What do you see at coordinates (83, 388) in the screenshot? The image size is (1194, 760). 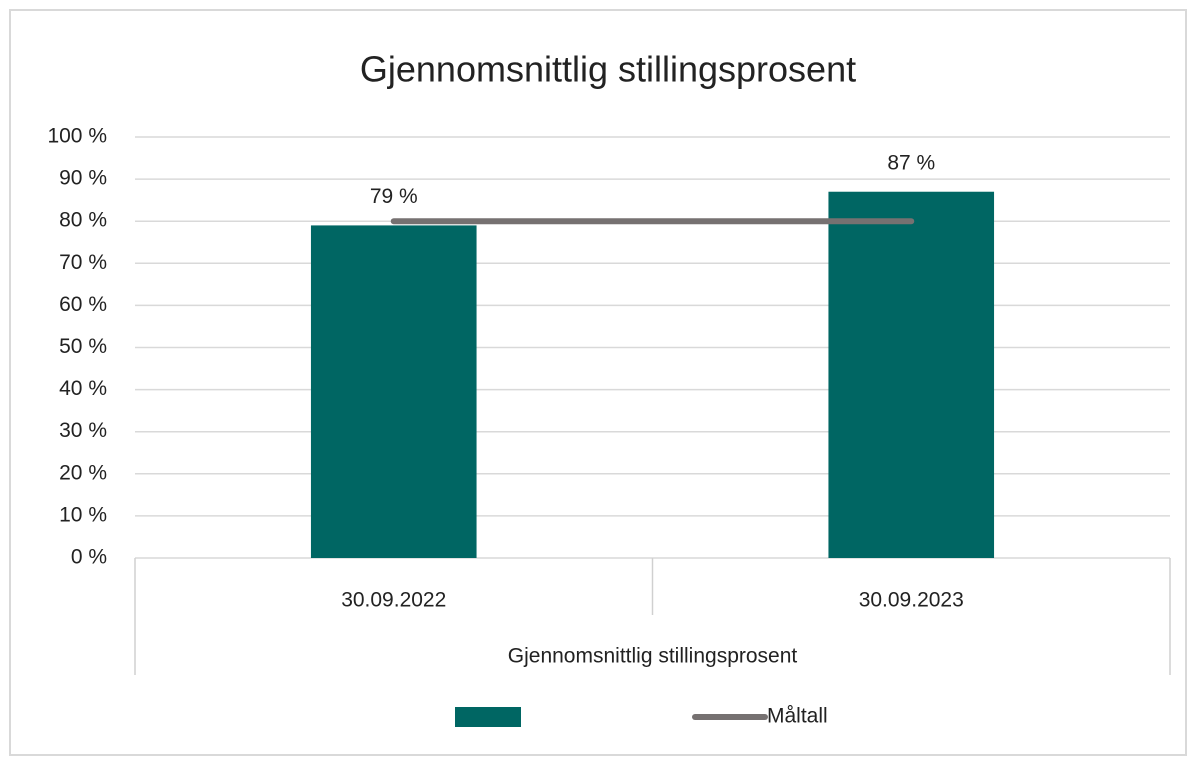 I see `y-tick-label: 40 %` at bounding box center [83, 388].